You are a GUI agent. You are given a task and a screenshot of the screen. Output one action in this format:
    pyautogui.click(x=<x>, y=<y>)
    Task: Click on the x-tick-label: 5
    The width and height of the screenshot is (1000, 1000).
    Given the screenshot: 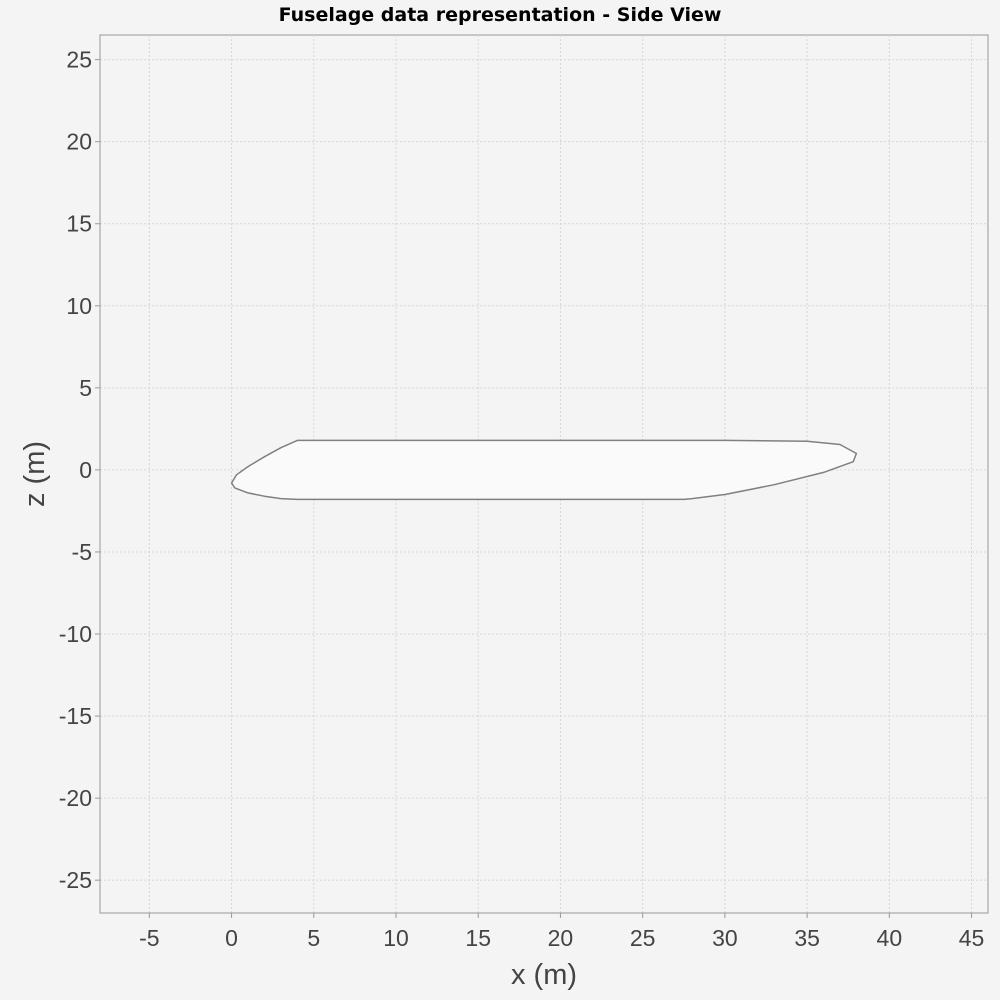 What is the action you would take?
    pyautogui.click(x=313, y=938)
    